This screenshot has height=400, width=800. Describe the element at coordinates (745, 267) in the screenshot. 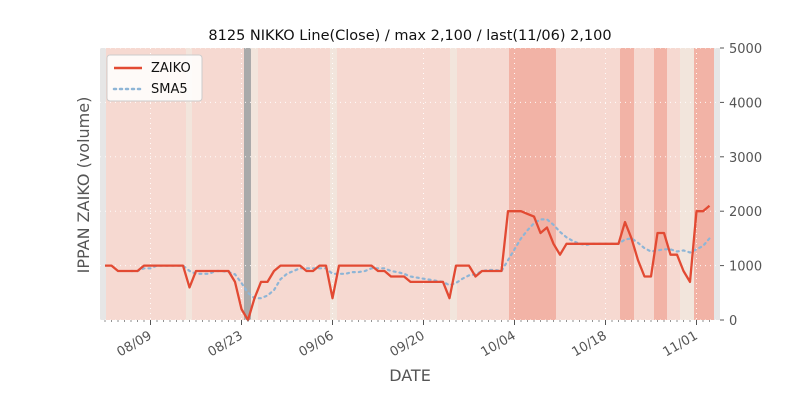

I see `y-tick-label: 1000` at that location.